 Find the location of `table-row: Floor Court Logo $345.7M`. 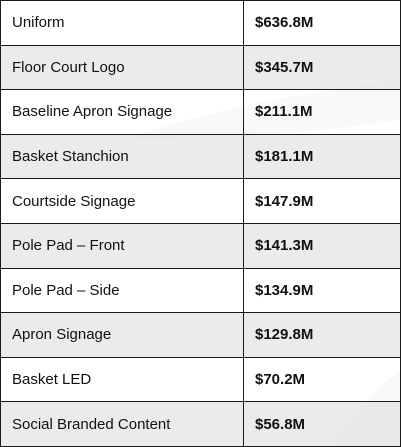

table-row: Floor Court Logo $345.7M is located at coordinates (200, 67).